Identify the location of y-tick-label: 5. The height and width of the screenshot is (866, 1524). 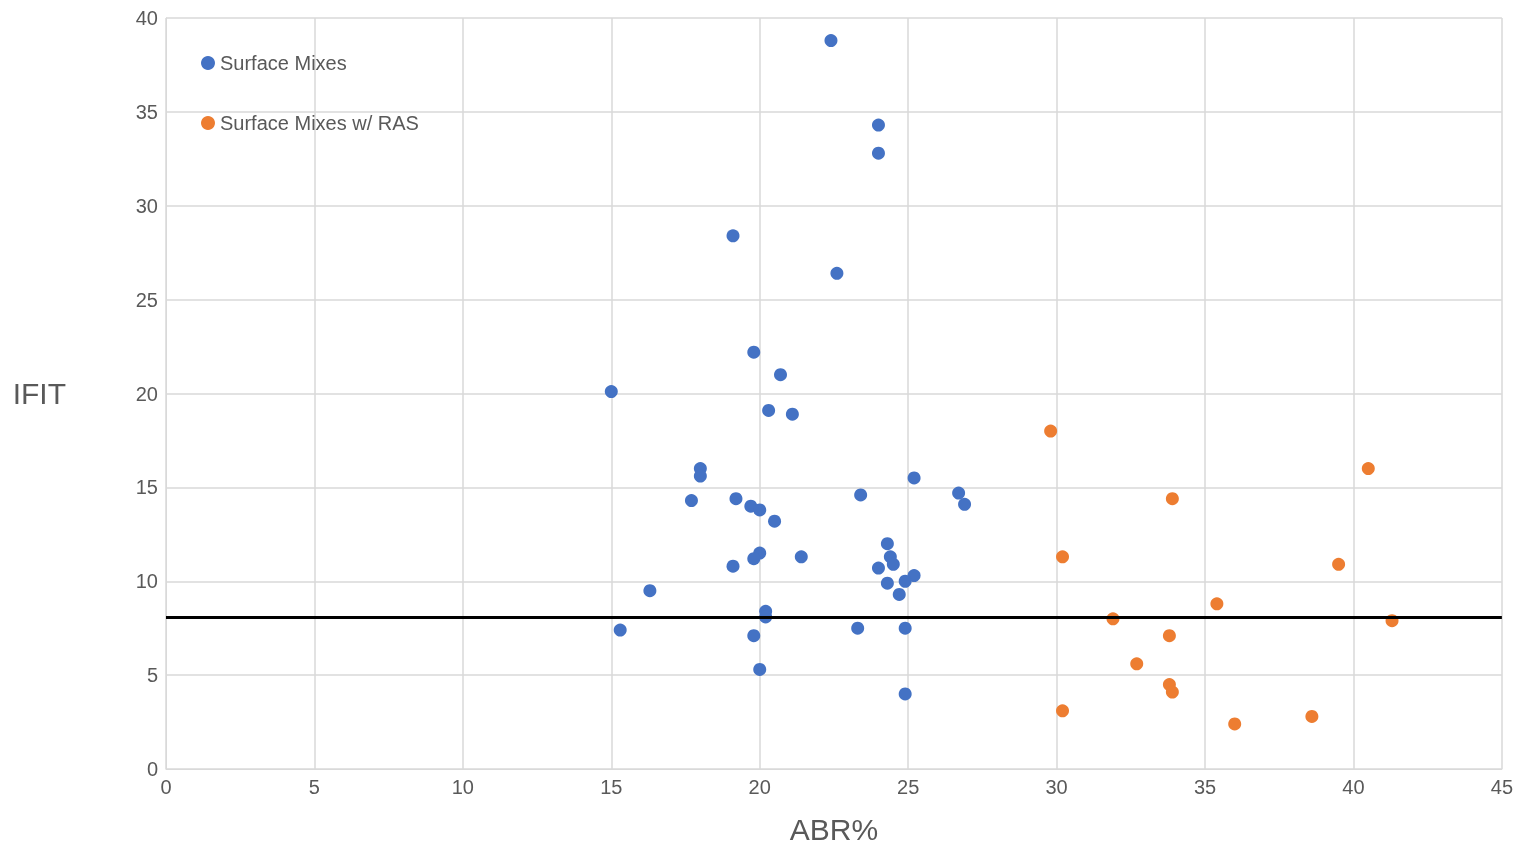
(152, 675).